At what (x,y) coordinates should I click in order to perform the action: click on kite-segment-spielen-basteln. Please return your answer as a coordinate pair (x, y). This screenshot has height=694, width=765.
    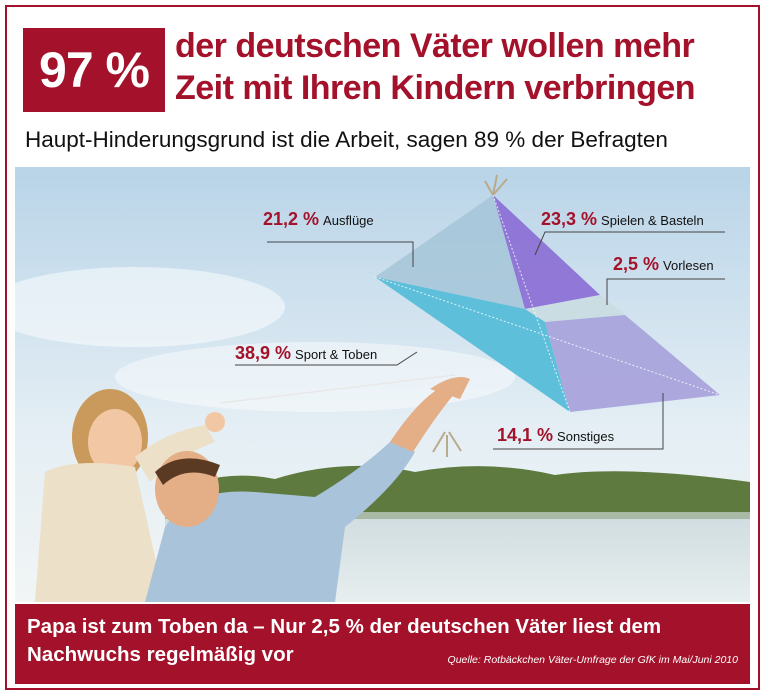
    Looking at the image, I should click on (546, 252).